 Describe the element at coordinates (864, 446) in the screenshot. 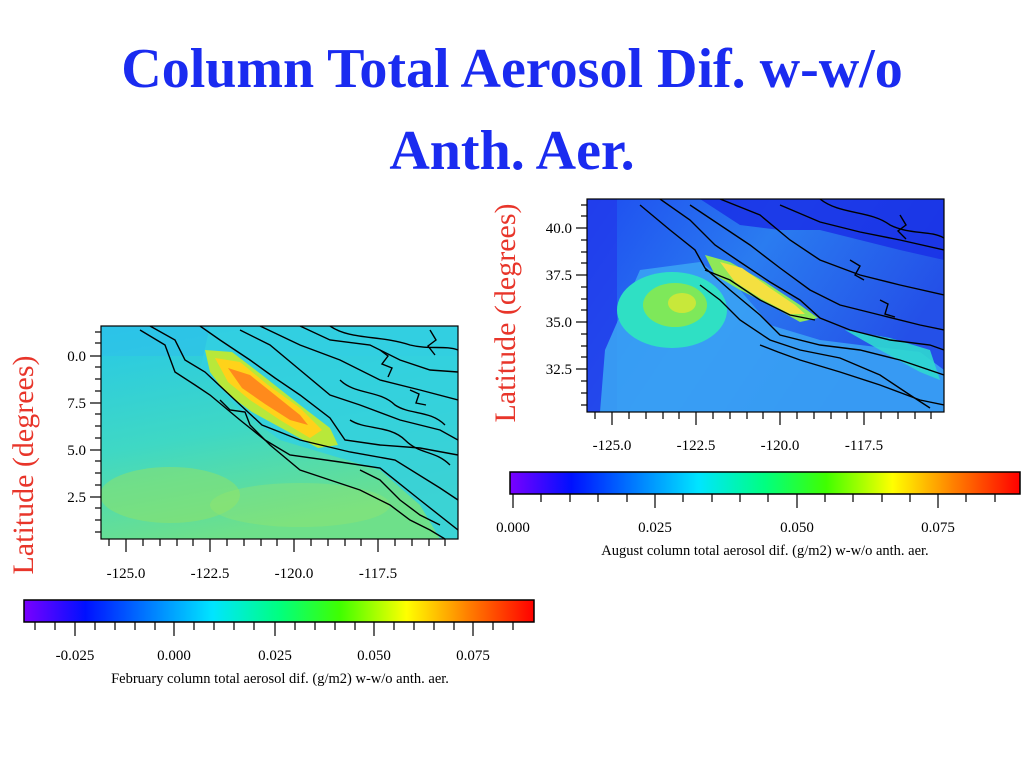

I see `aug-x-tick-label: -117.5` at that location.